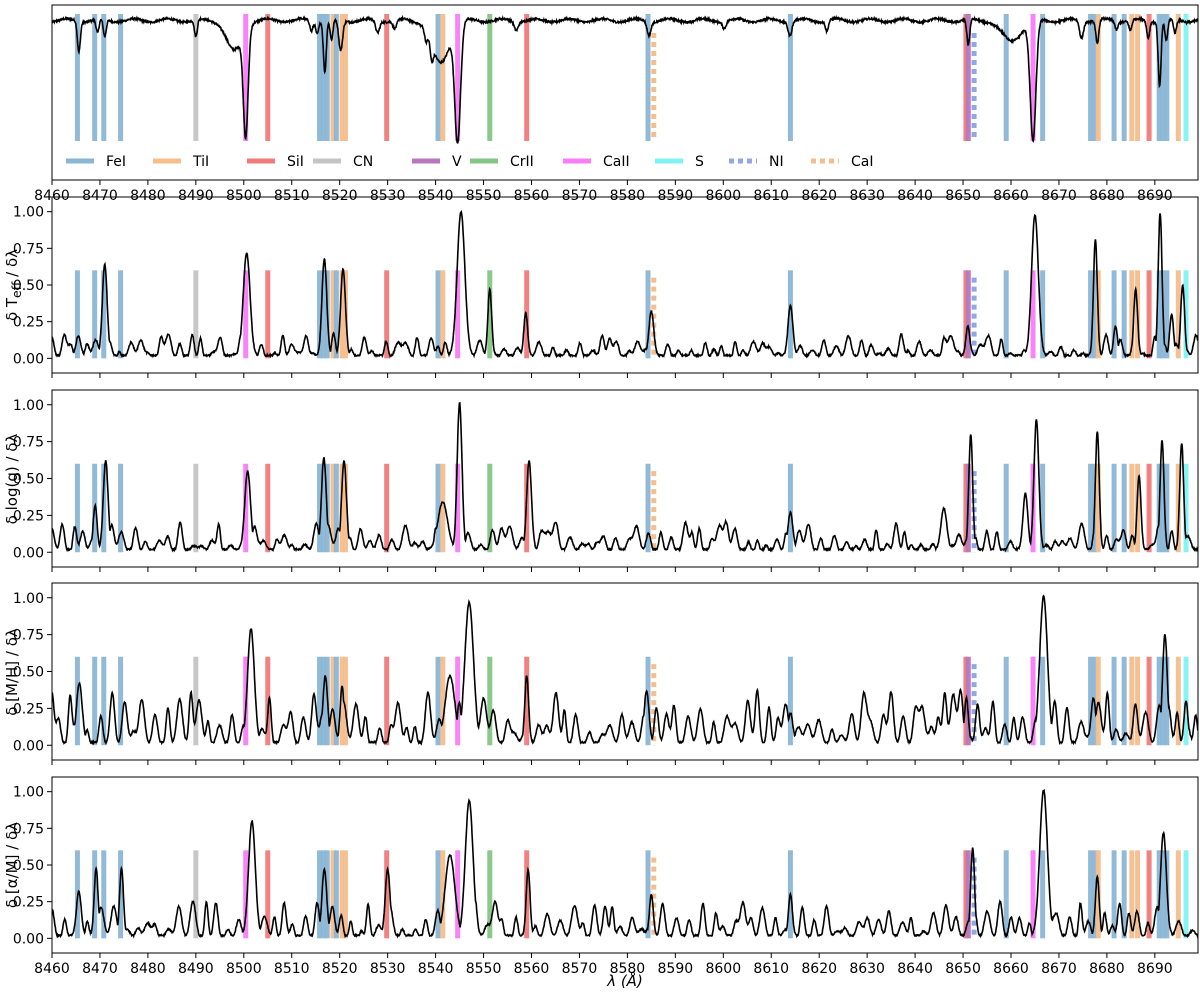  I want to click on marker-fei-8691.7, so click(1163, 77).